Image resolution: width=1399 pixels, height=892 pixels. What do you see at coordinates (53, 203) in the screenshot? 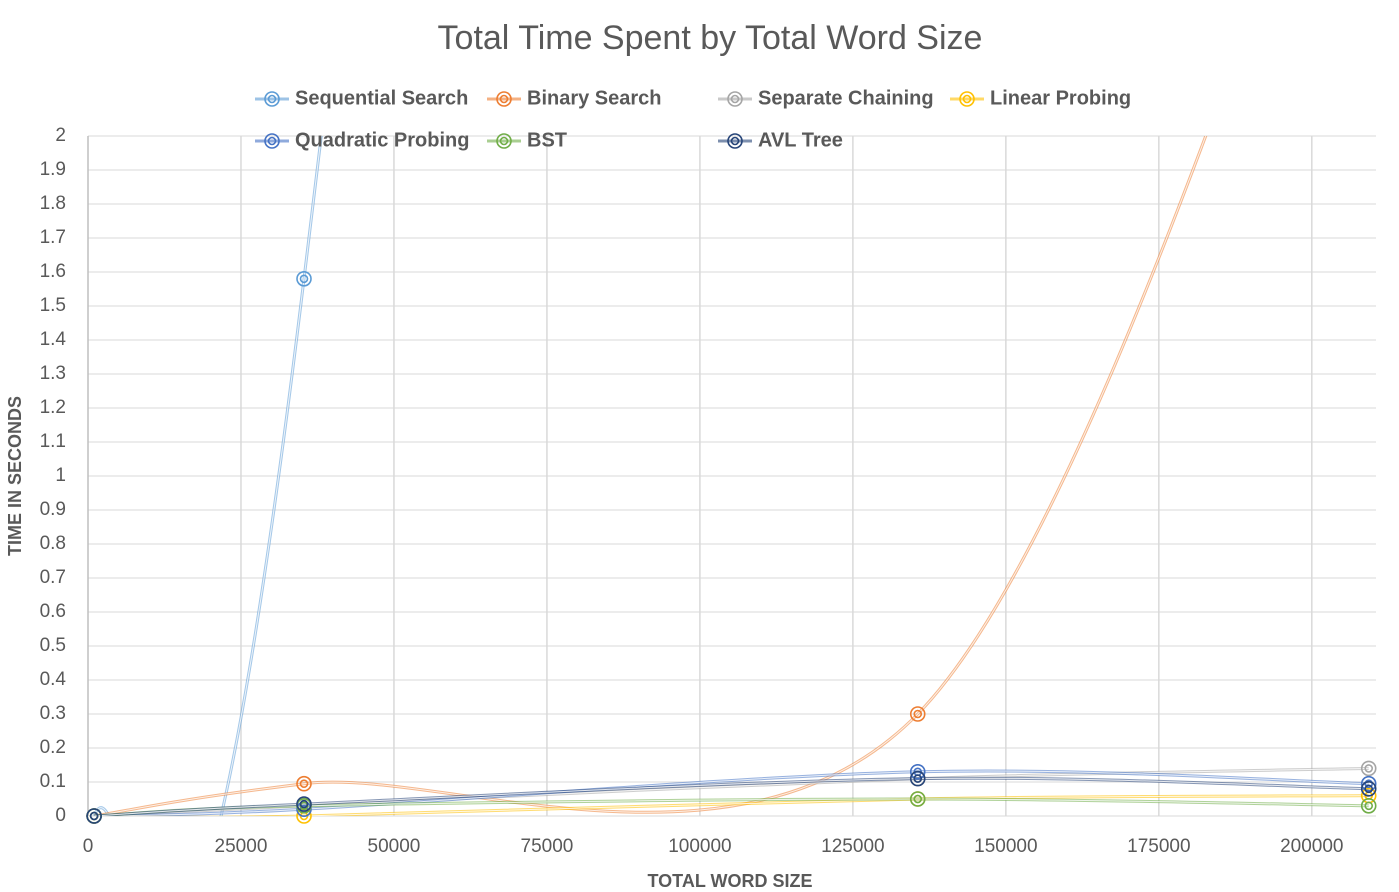
I see `y-tick-label: 1.8` at bounding box center [53, 203].